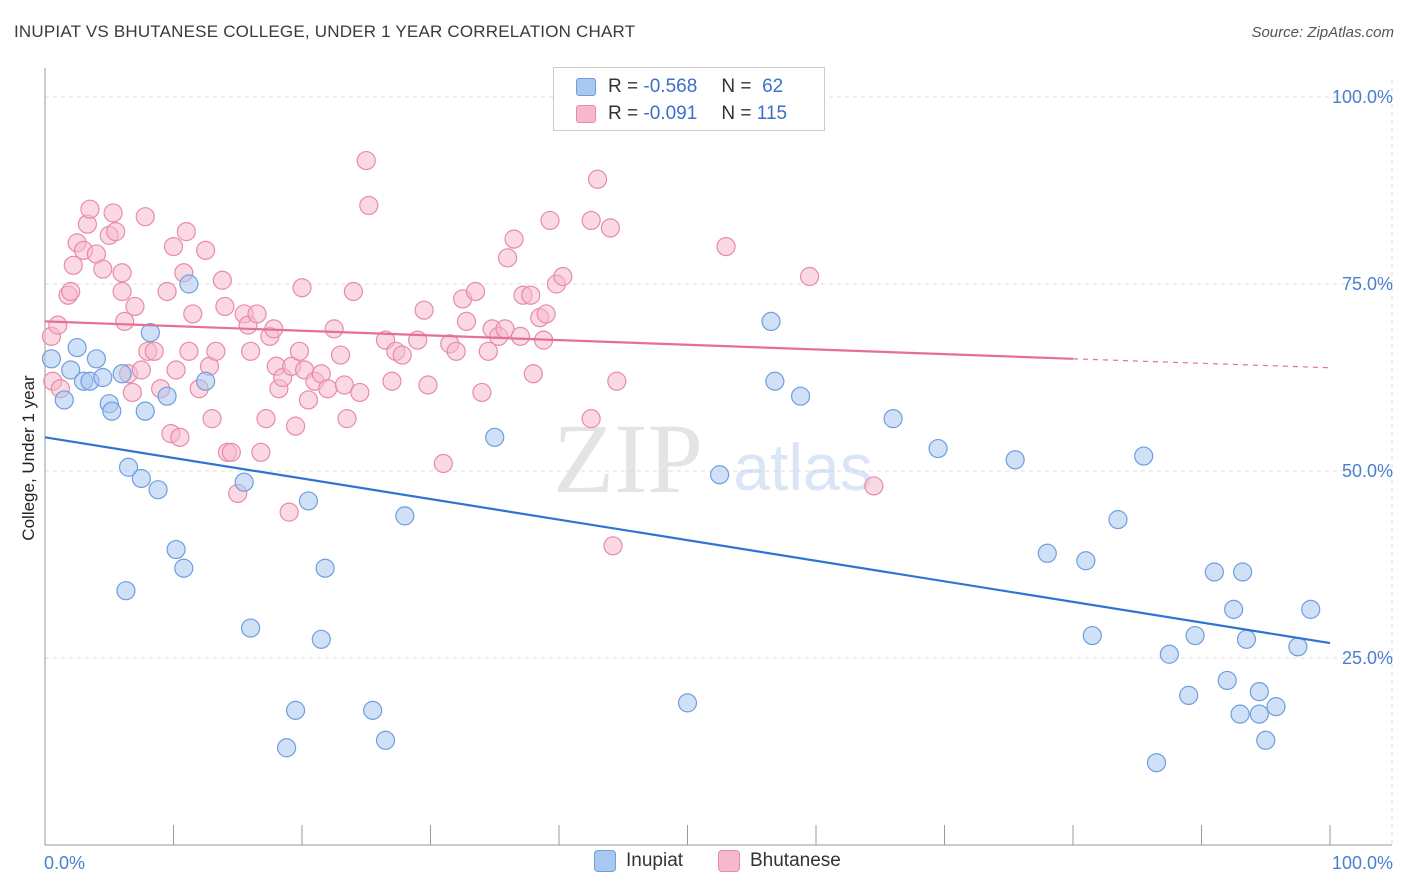 The height and width of the screenshot is (892, 1406). What do you see at coordinates (1367, 658) in the screenshot?
I see `y-tick-label: 25.0%` at bounding box center [1367, 658].